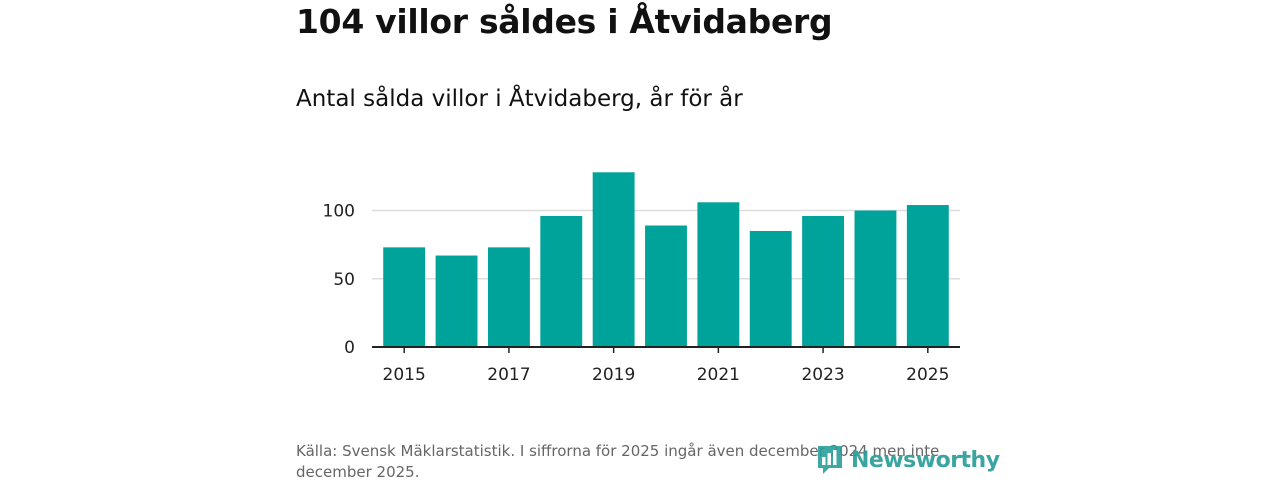 The width and height of the screenshot is (1280, 483). Describe the element at coordinates (927, 276) in the screenshot. I see `bar-2025` at that location.